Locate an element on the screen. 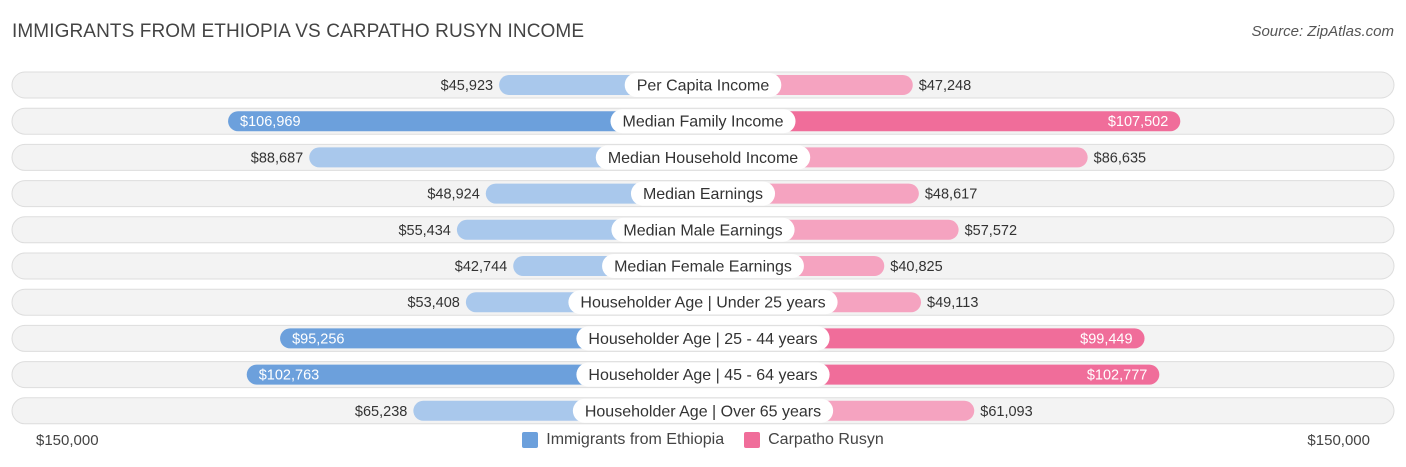 The width and height of the screenshot is (1406, 467). category-label: Householder Age | Under 25 years is located at coordinates (702, 303).